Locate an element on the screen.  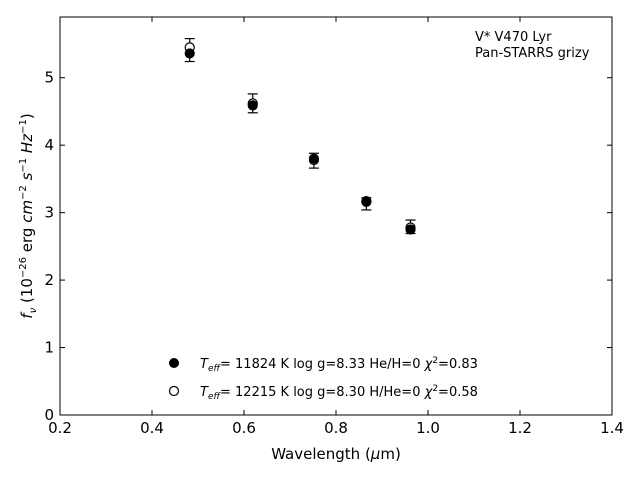
legend-entry-2: Teff= 12215 K log g=8.30 H/He=0 χ2=0.58 is located at coordinates (339, 393).